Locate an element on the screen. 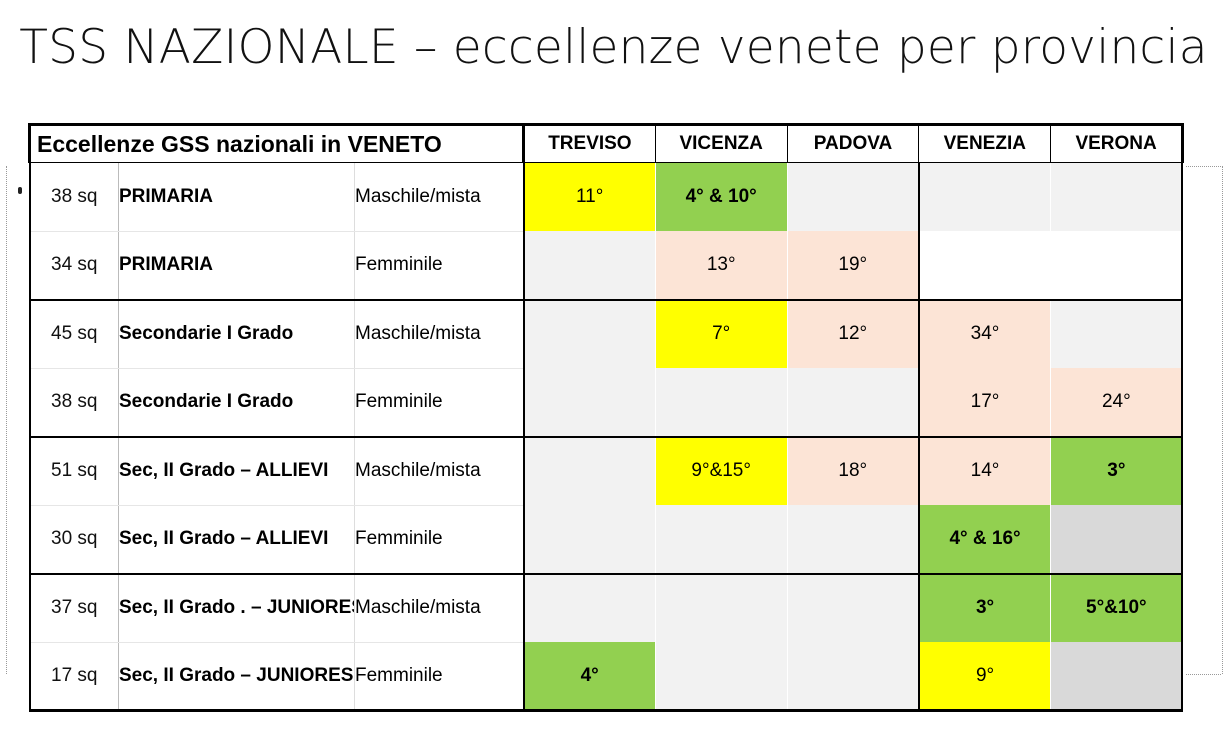 This screenshot has height=737, width=1227. ranking-cell-venezia: 3° is located at coordinates (984, 607).